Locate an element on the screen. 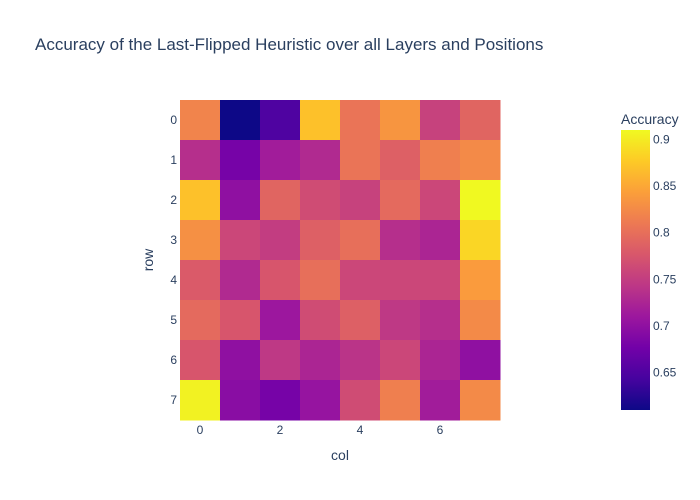 The image size is (700, 500). heatmap-cell-r0-c4 is located at coordinates (360, 120).